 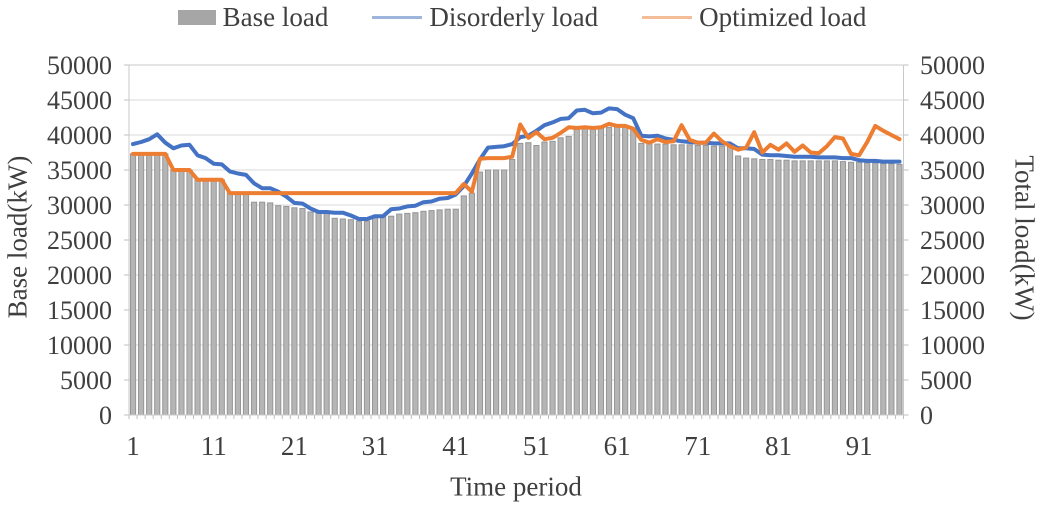 I want to click on x-axis-tick-label: 91, so click(x=859, y=446).